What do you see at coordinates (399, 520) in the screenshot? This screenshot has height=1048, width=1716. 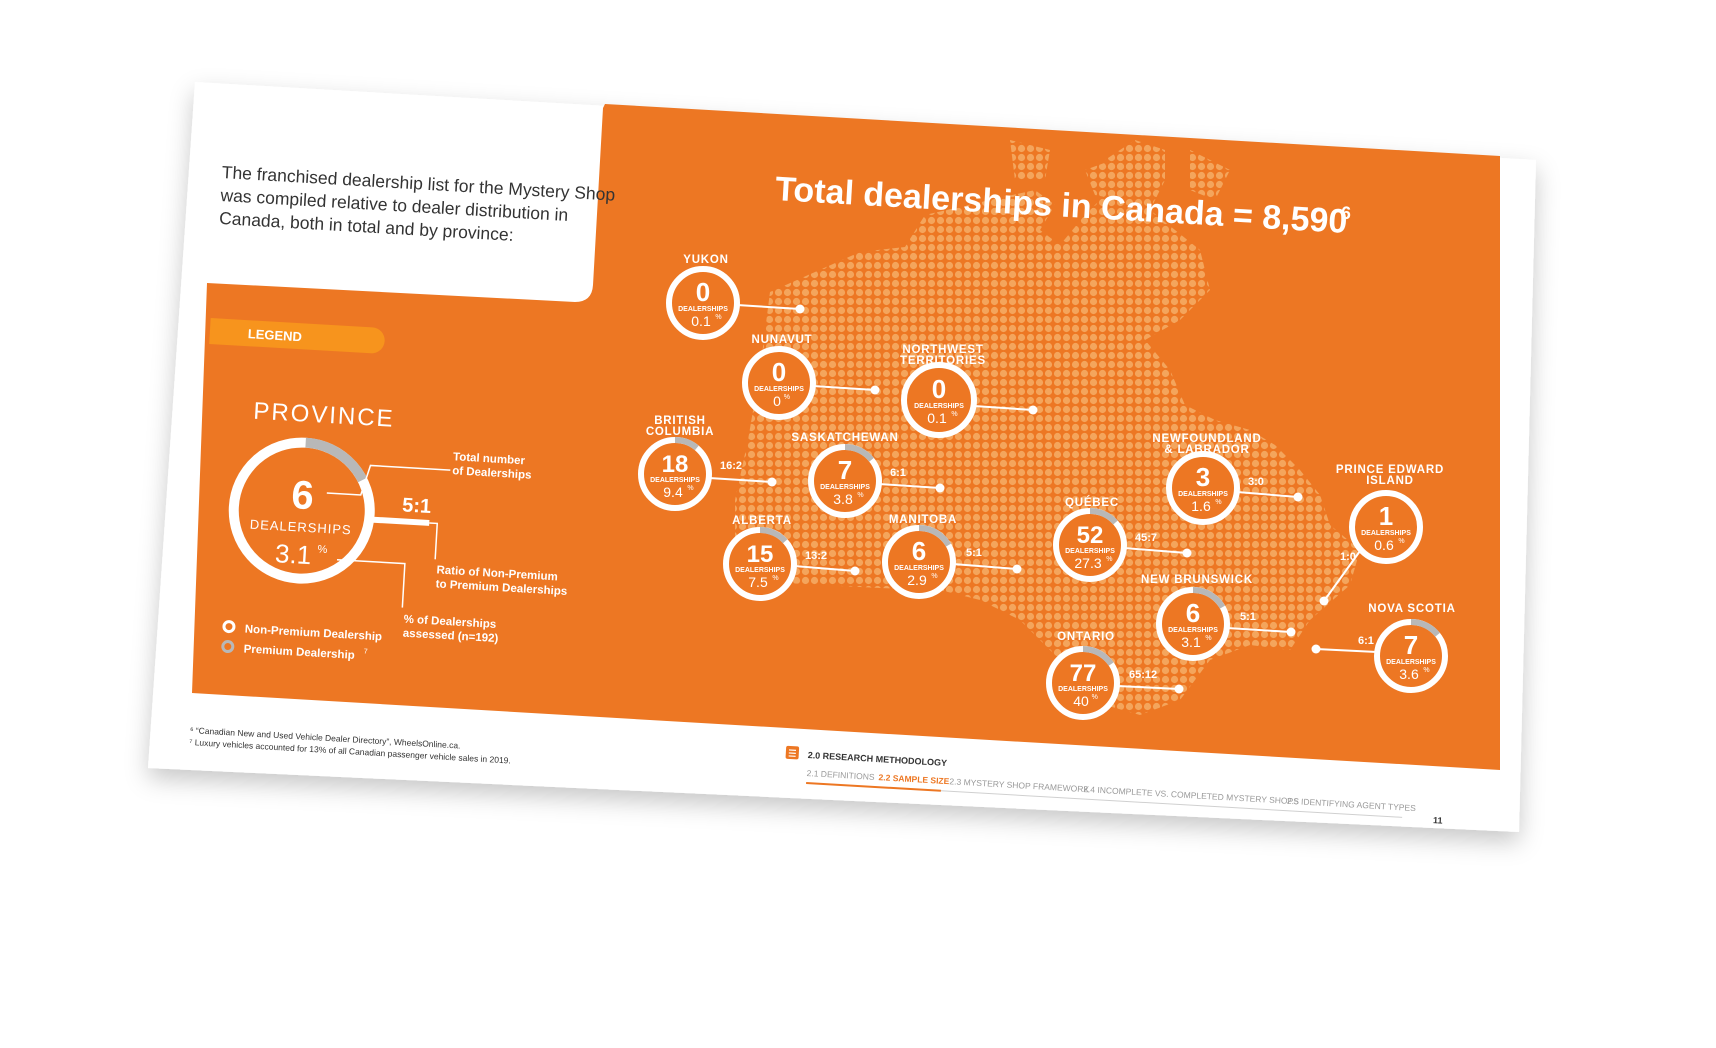 I see `leader-ratio-bar` at bounding box center [399, 520].